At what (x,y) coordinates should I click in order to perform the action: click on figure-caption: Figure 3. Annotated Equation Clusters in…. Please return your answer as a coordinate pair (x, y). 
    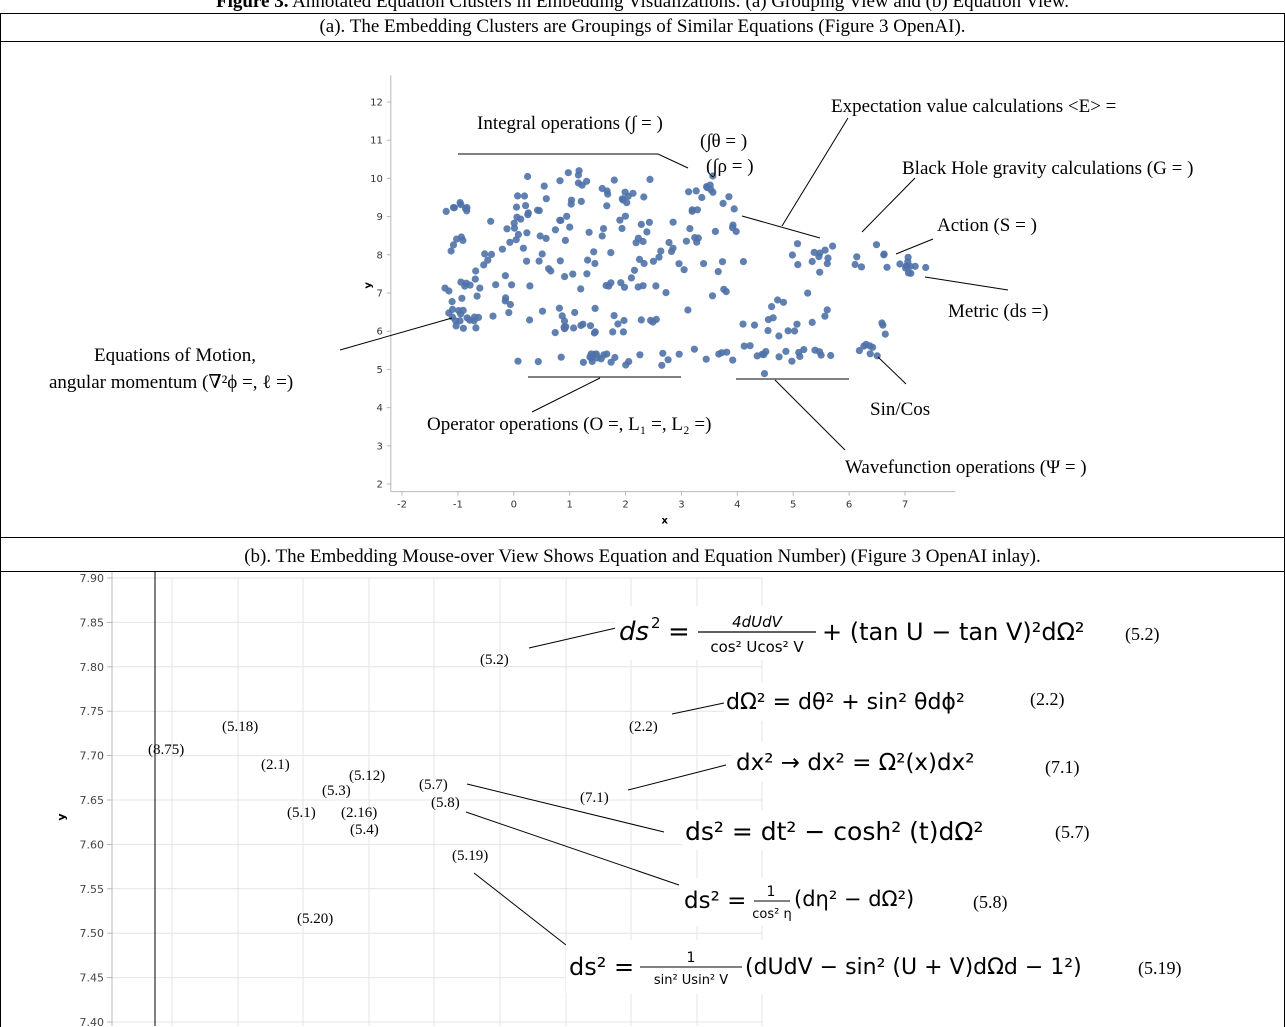
    Looking at the image, I should click on (642, 6).